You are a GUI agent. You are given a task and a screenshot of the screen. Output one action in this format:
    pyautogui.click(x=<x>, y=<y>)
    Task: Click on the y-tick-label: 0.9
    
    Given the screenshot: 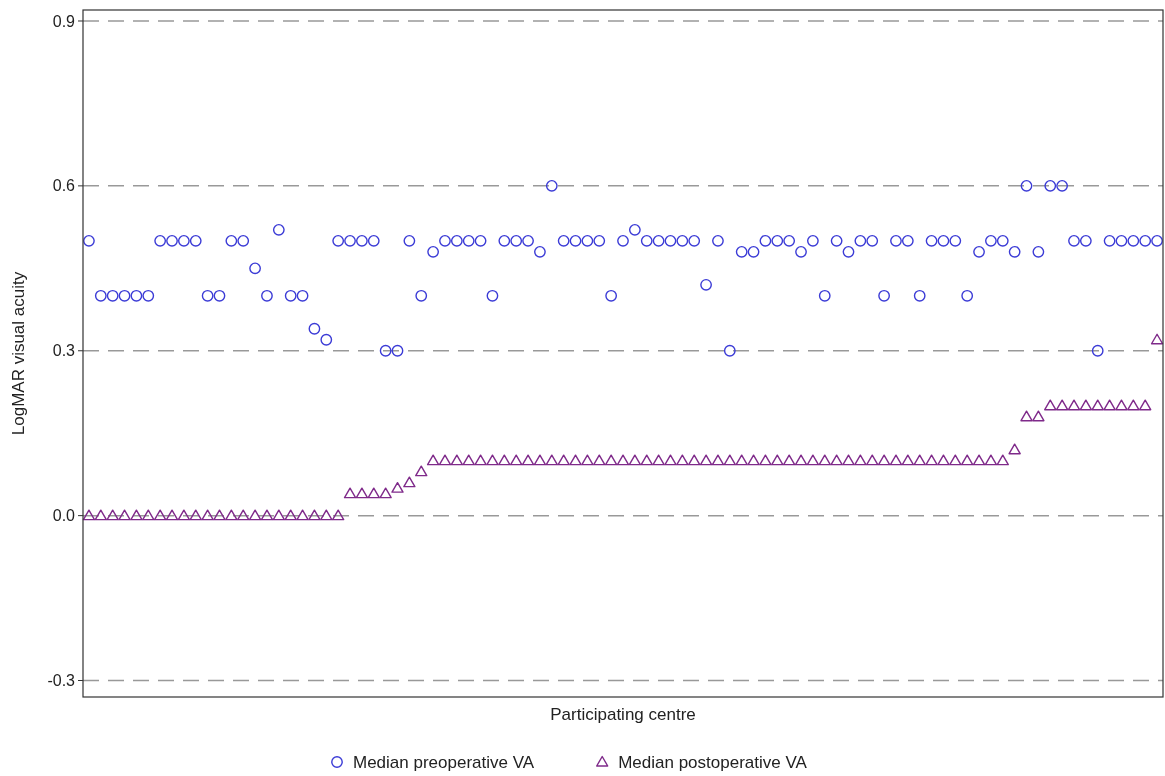 What is the action you would take?
    pyautogui.click(x=64, y=21)
    